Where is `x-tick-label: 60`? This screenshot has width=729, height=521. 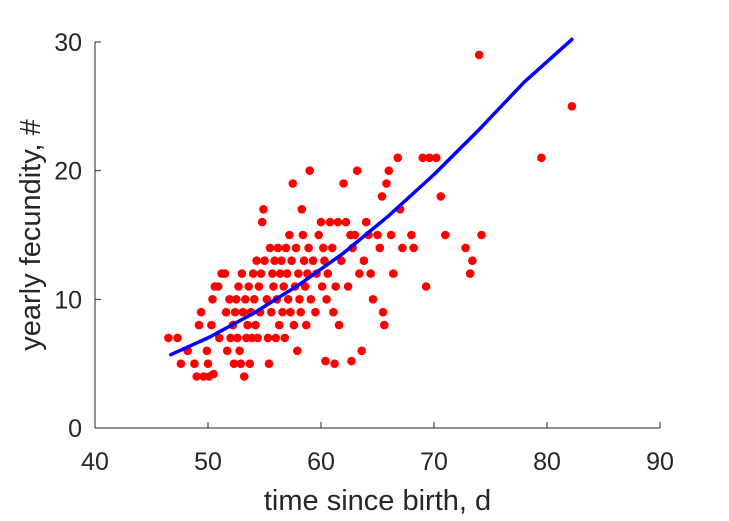 x-tick-label: 60 is located at coordinates (321, 462).